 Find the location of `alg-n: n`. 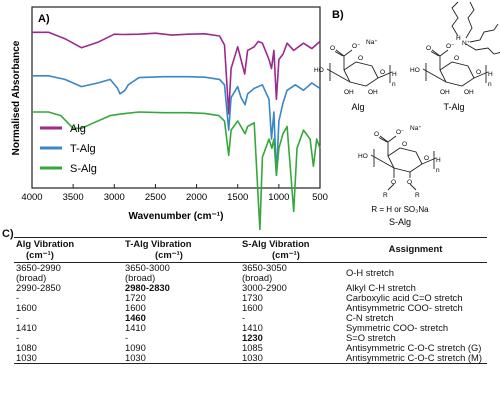

alg-n: n is located at coordinates (394, 84).